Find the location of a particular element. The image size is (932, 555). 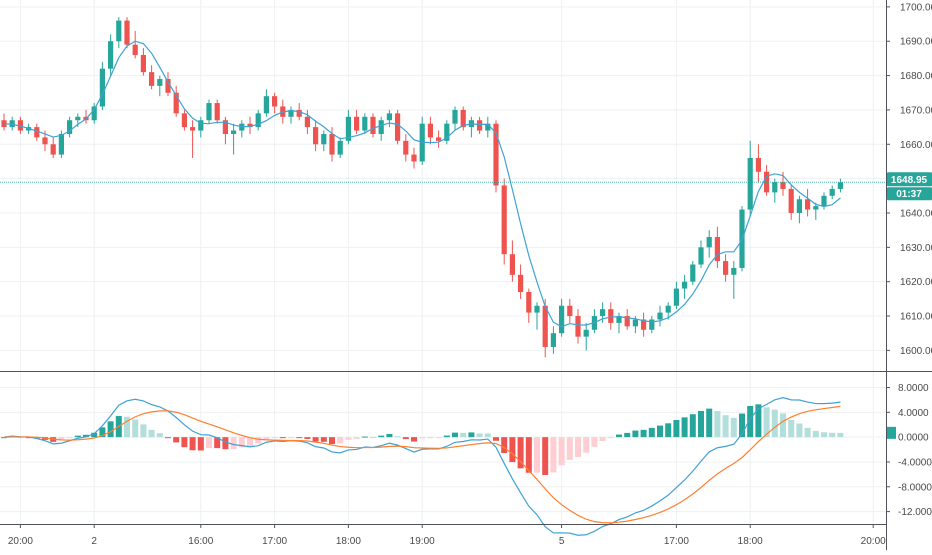

time-tick-label: 18:00 is located at coordinates (750, 541).